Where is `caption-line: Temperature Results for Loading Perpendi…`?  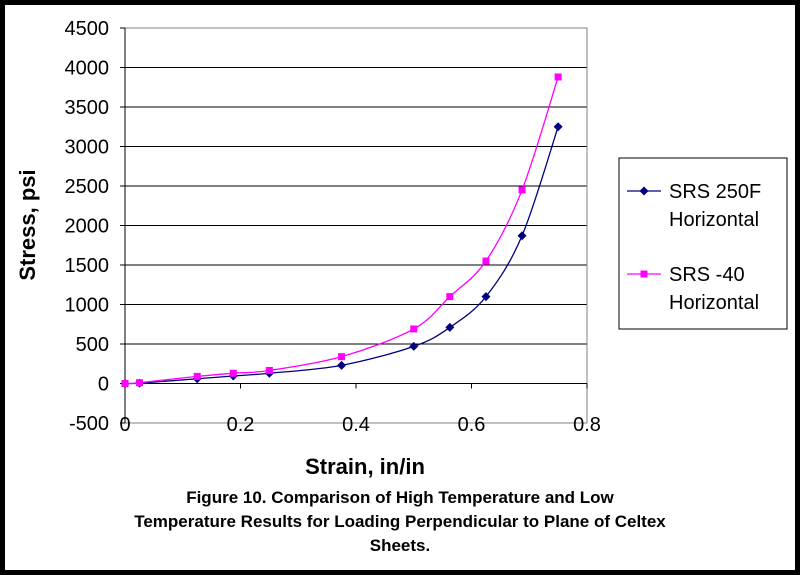
caption-line: Temperature Results for Loading Perpendi… is located at coordinates (400, 521).